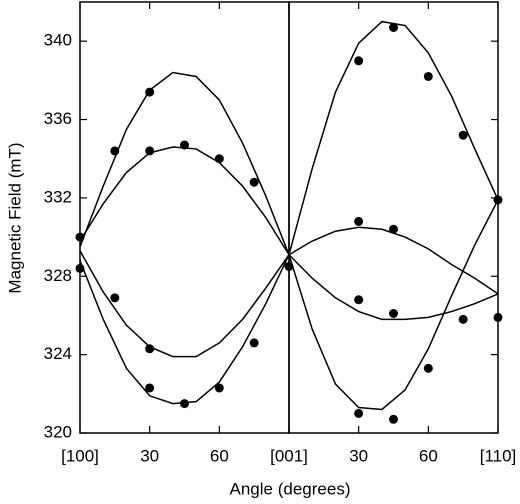 The height and width of the screenshot is (504, 520). What do you see at coordinates (14, 217) in the screenshot?
I see `y-axis-label: Magnetic Field (mT)` at bounding box center [14, 217].